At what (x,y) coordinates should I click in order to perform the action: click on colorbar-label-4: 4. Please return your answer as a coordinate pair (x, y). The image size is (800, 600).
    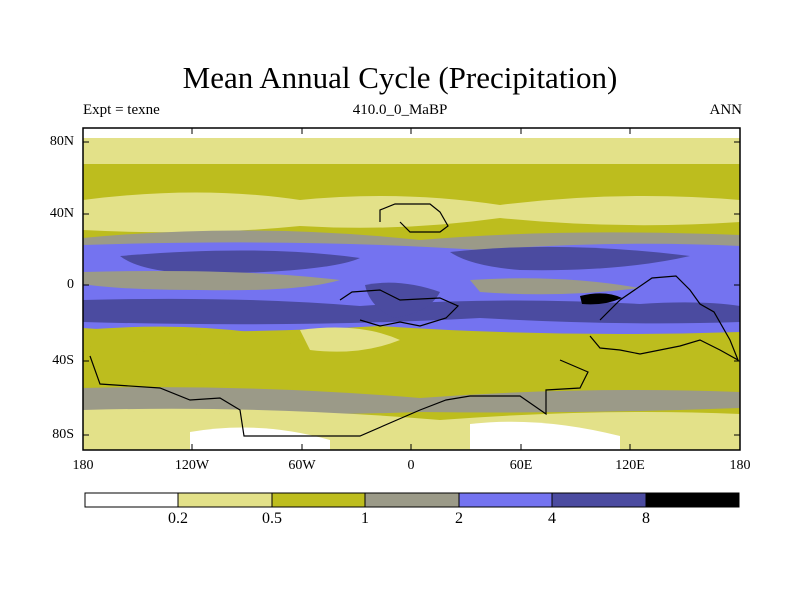
    Looking at the image, I should click on (552, 518).